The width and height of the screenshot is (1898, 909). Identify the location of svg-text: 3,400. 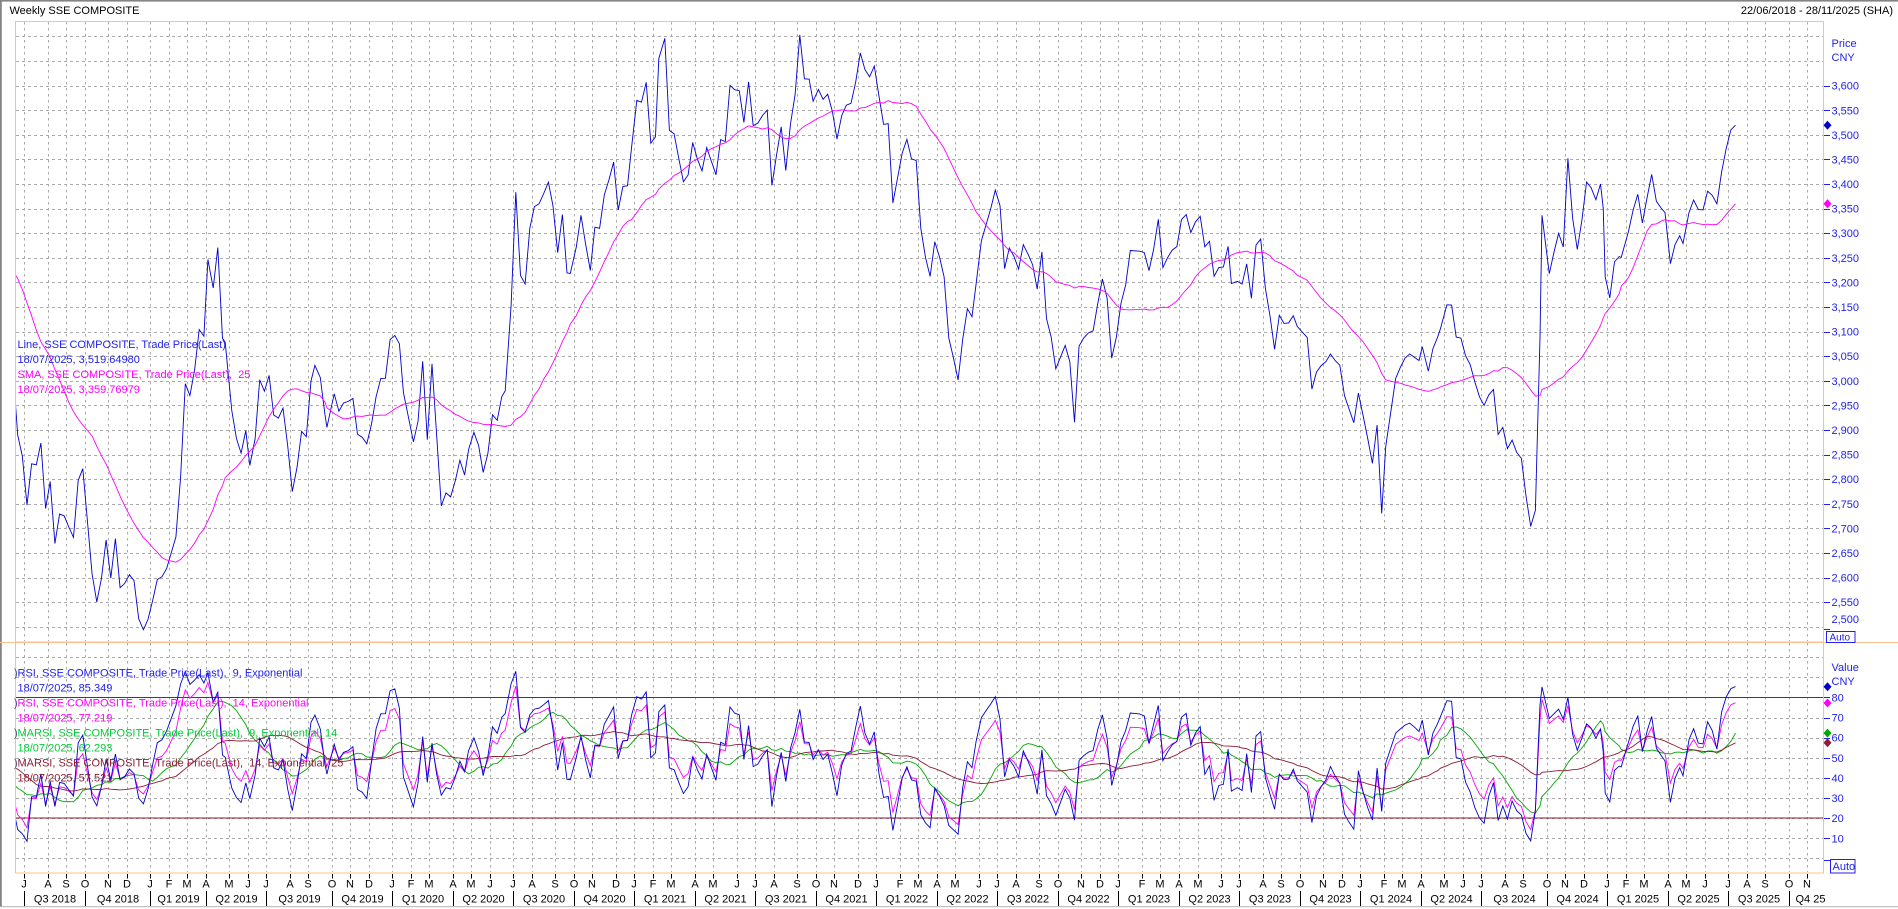
(1846, 185).